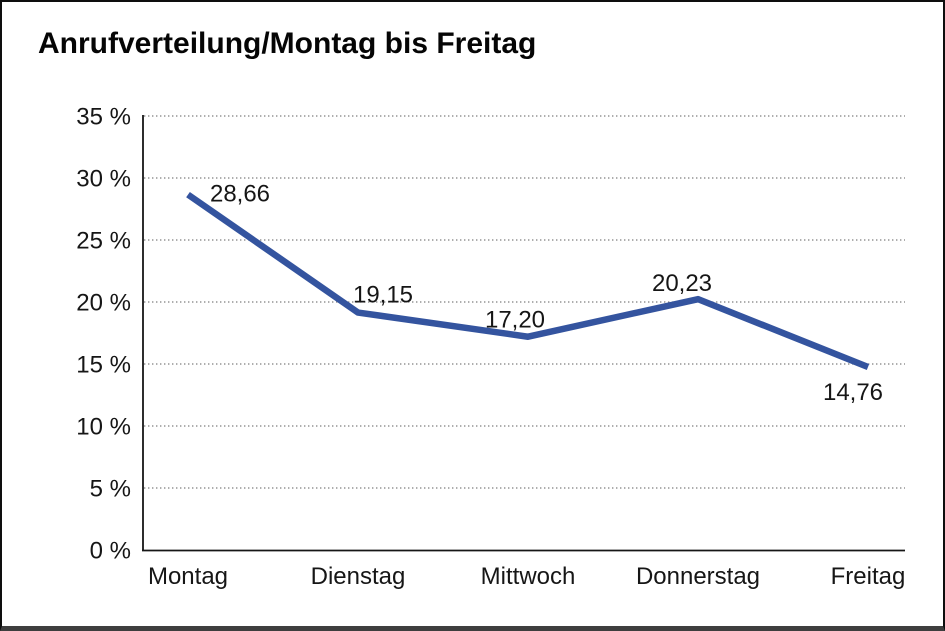 This screenshot has height=631, width=945. I want to click on data-point-label: 19,15, so click(383, 295).